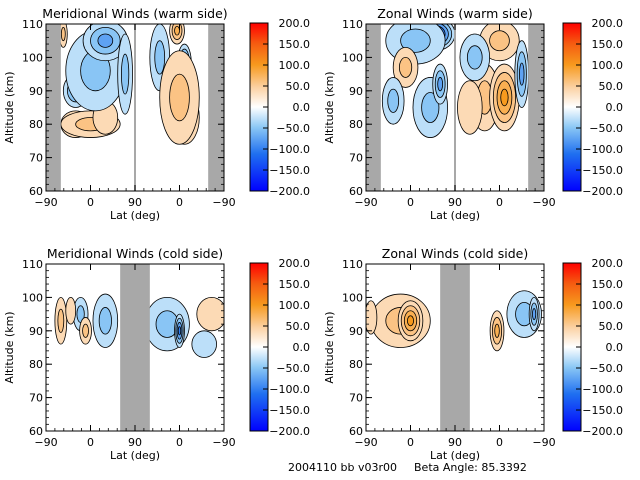 The height and width of the screenshot is (480, 640). What do you see at coordinates (9, 347) in the screenshot?
I see `y-axis-label: Altitude (km)` at bounding box center [9, 347].